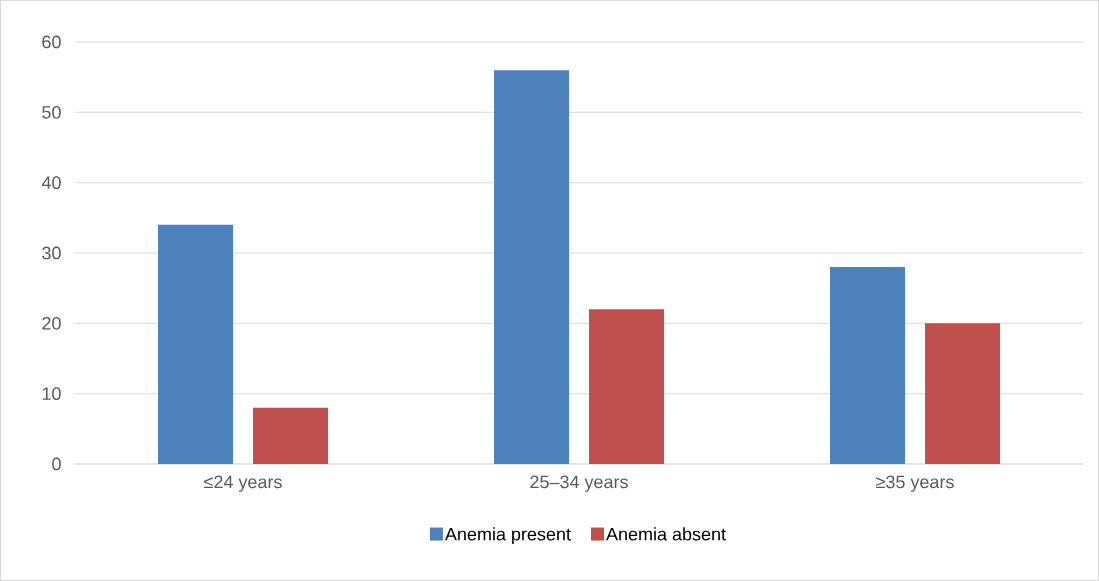 Image resolution: width=1099 pixels, height=581 pixels. I want to click on legend-label: Anemia present, so click(507, 536).